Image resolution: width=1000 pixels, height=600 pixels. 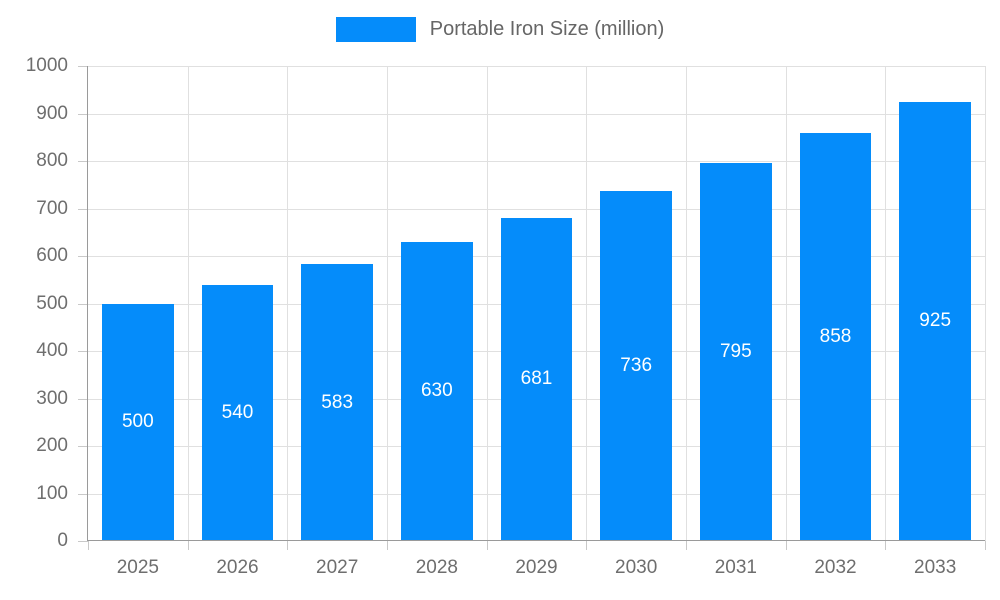 What do you see at coordinates (52, 493) in the screenshot?
I see `y-axis-label: 100` at bounding box center [52, 493].